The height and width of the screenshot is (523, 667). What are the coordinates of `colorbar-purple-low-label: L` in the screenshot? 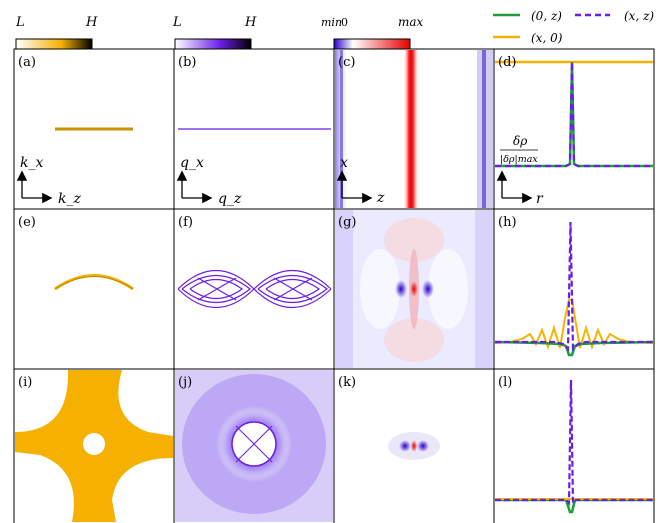 It's located at (177, 22).